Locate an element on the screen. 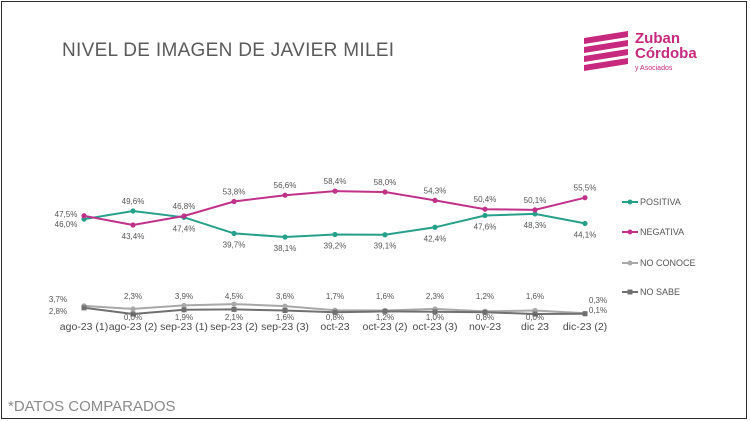 Image resolution: width=750 pixels, height=421 pixels. brand-name-line1: Zuban is located at coordinates (657, 38).